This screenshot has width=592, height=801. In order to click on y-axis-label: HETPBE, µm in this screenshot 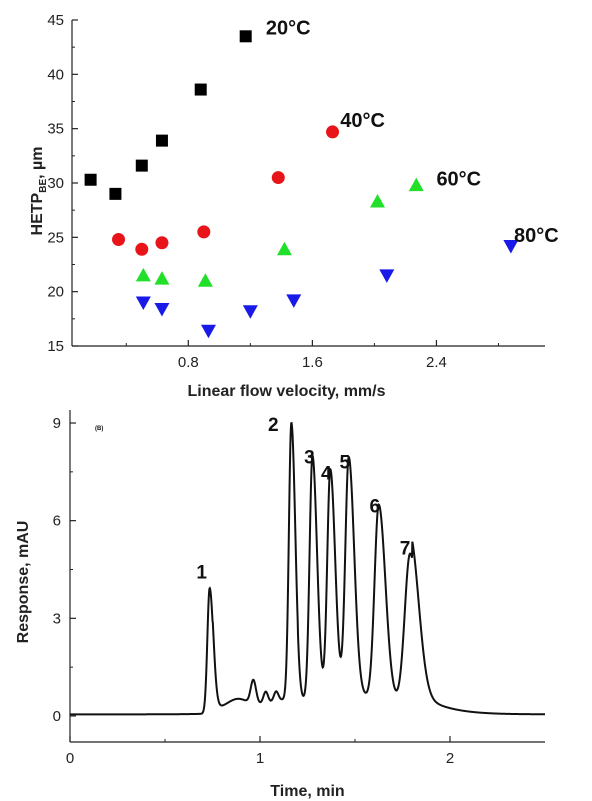, I will do `click(39, 191)`.